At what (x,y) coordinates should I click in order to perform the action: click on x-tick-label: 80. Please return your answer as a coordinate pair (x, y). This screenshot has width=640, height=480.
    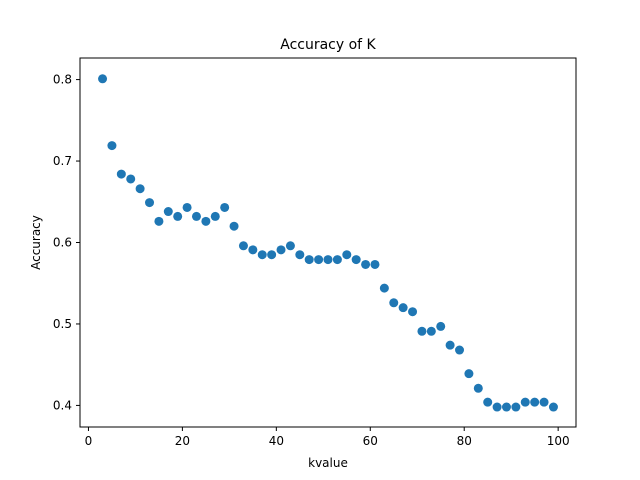
    Looking at the image, I should click on (464, 441).